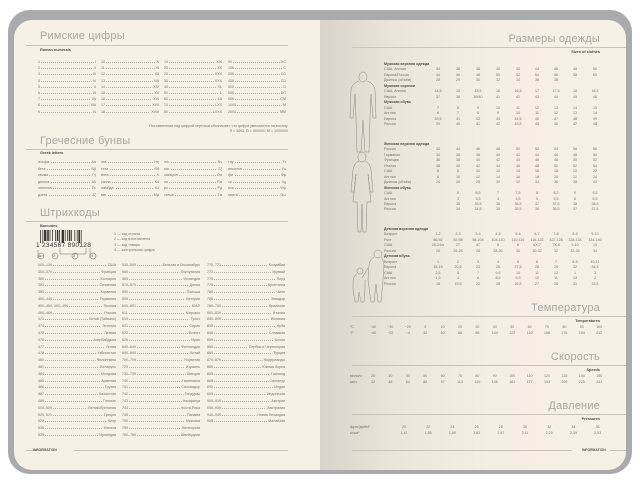  Describe the element at coordinates (556, 74) in the screenshot. I see `size-table-cell: 56` at that location.